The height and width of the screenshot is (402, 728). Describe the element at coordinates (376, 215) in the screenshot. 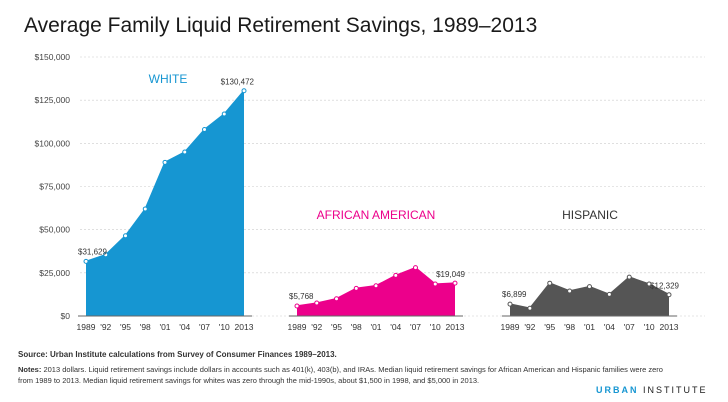

I see `series-label: AFRICAN AMERICAN` at that location.